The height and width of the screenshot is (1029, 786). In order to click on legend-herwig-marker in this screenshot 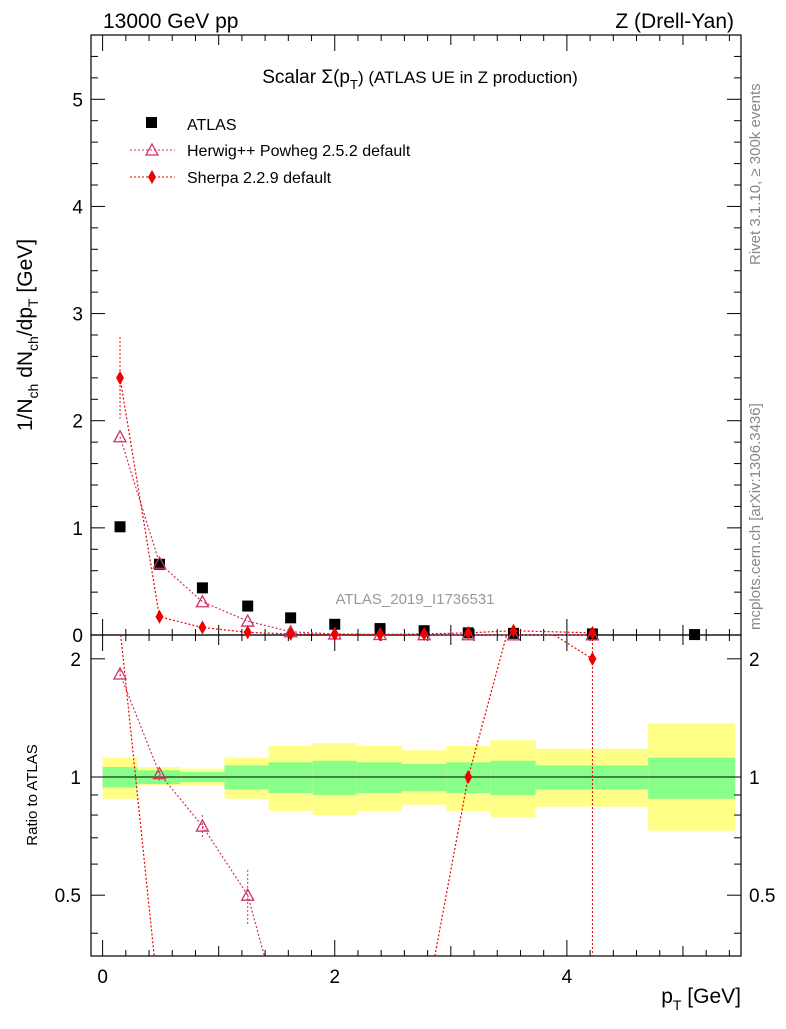, I will do `click(152, 149)`.